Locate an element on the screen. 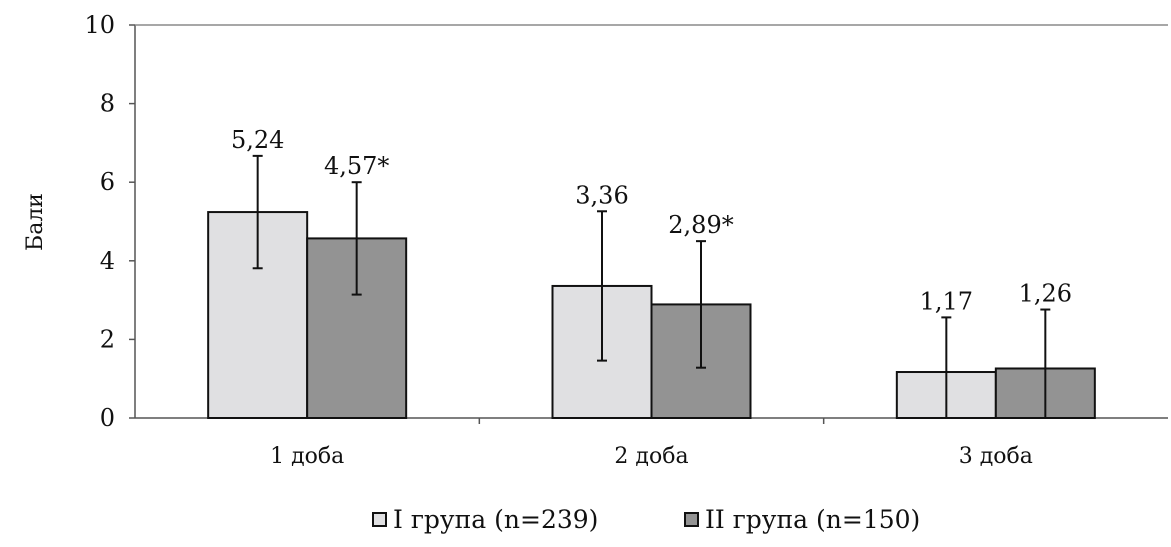  legend: І група (n=239) ІІ група (n=150) is located at coordinates (585, 523).